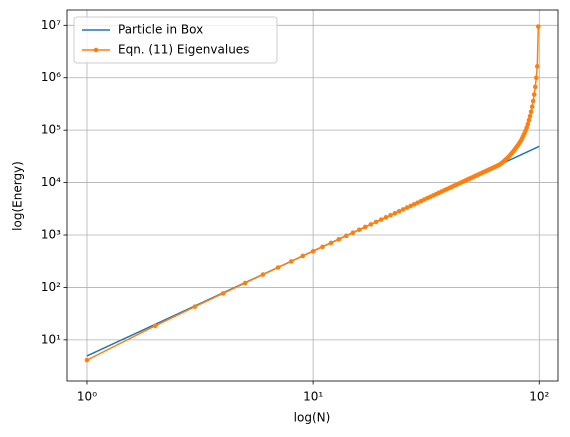 The height and width of the screenshot is (437, 570). I want to click on y-tick-label: 10⁴, so click(51, 182).